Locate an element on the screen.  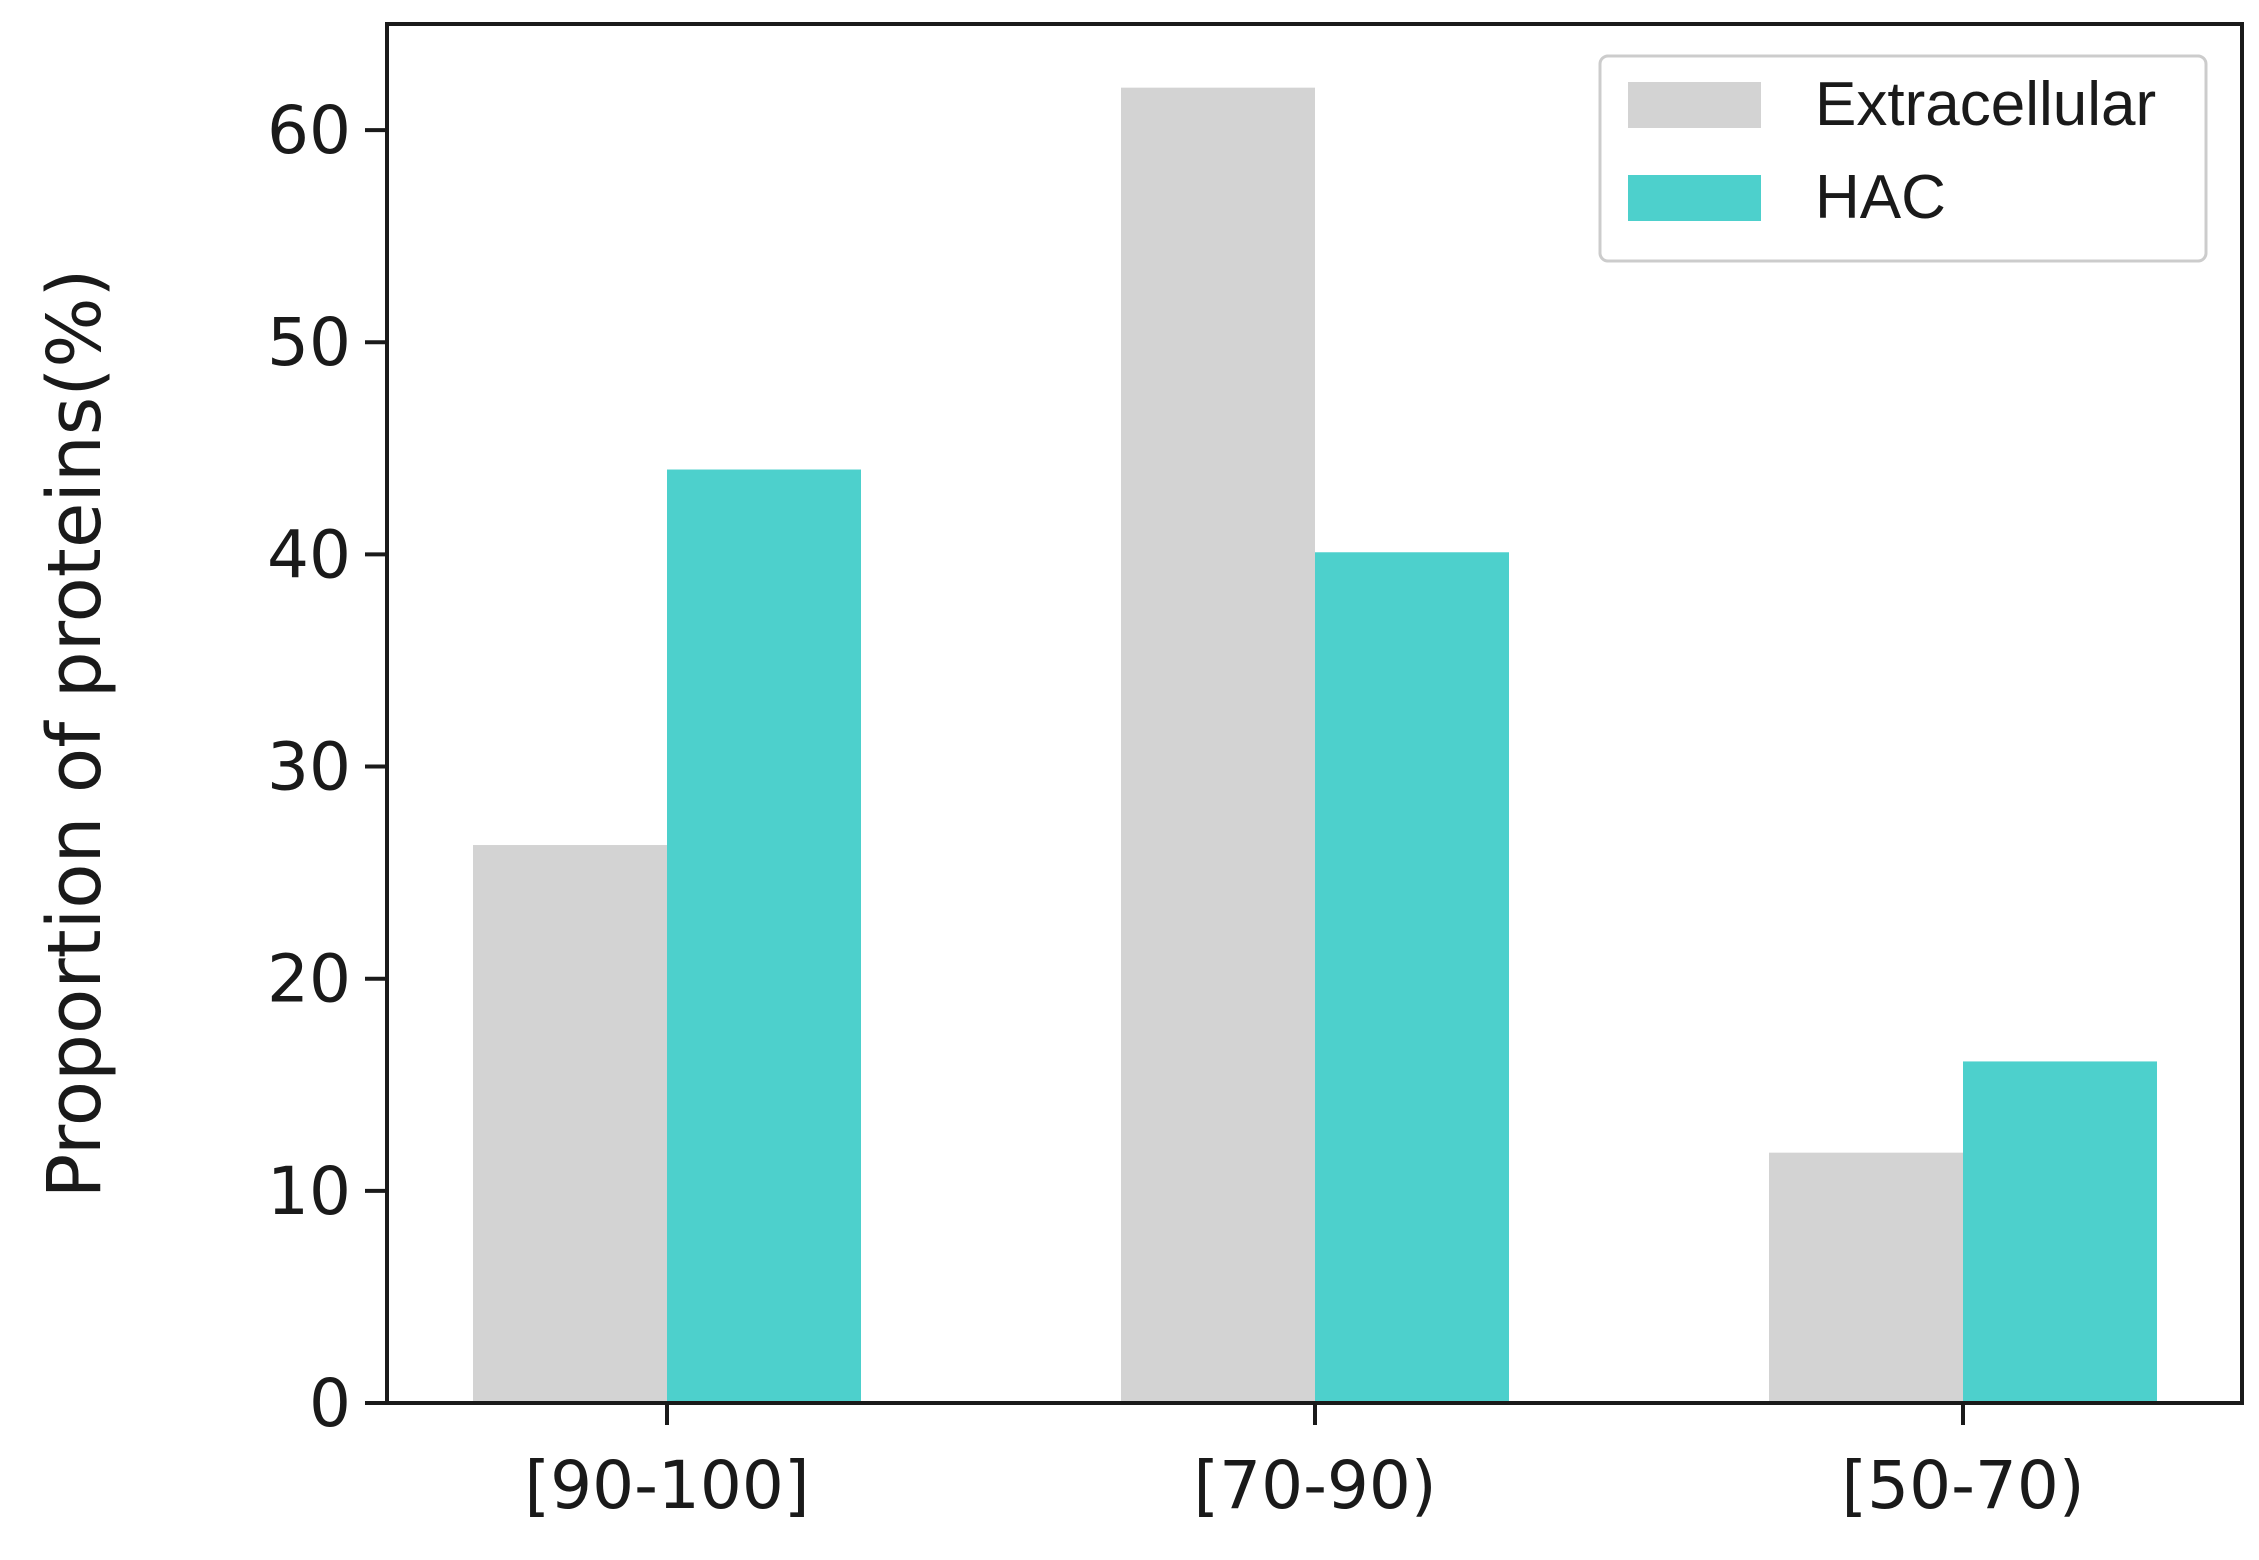
y-tick-label: 30 is located at coordinates (309, 767).